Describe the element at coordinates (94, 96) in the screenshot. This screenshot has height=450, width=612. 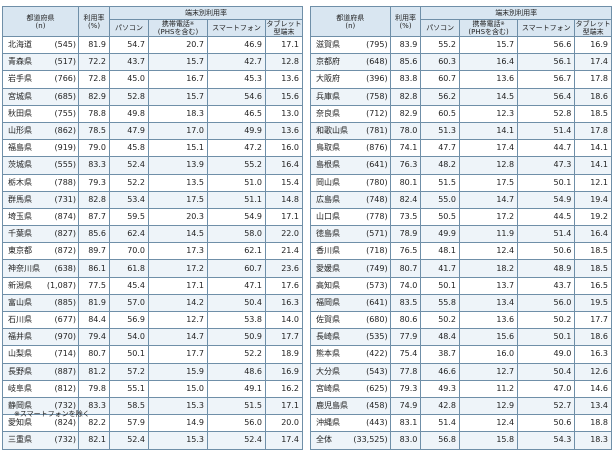
I see `usage-rate-cell: 82.9` at that location.